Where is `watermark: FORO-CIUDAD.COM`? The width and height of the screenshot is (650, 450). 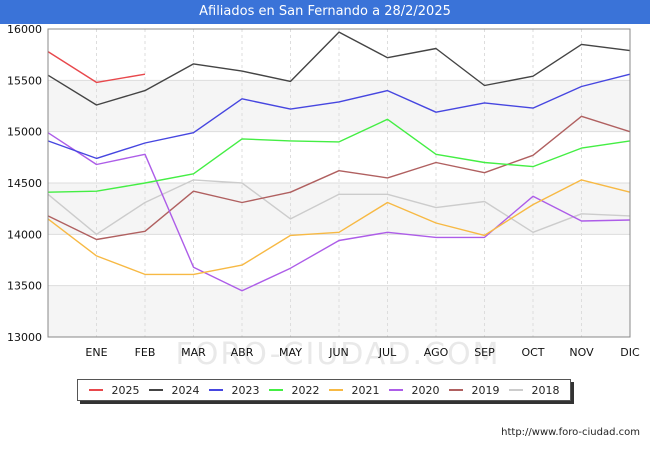 watermark: FORO-CIUDAD.COM is located at coordinates (338, 354).